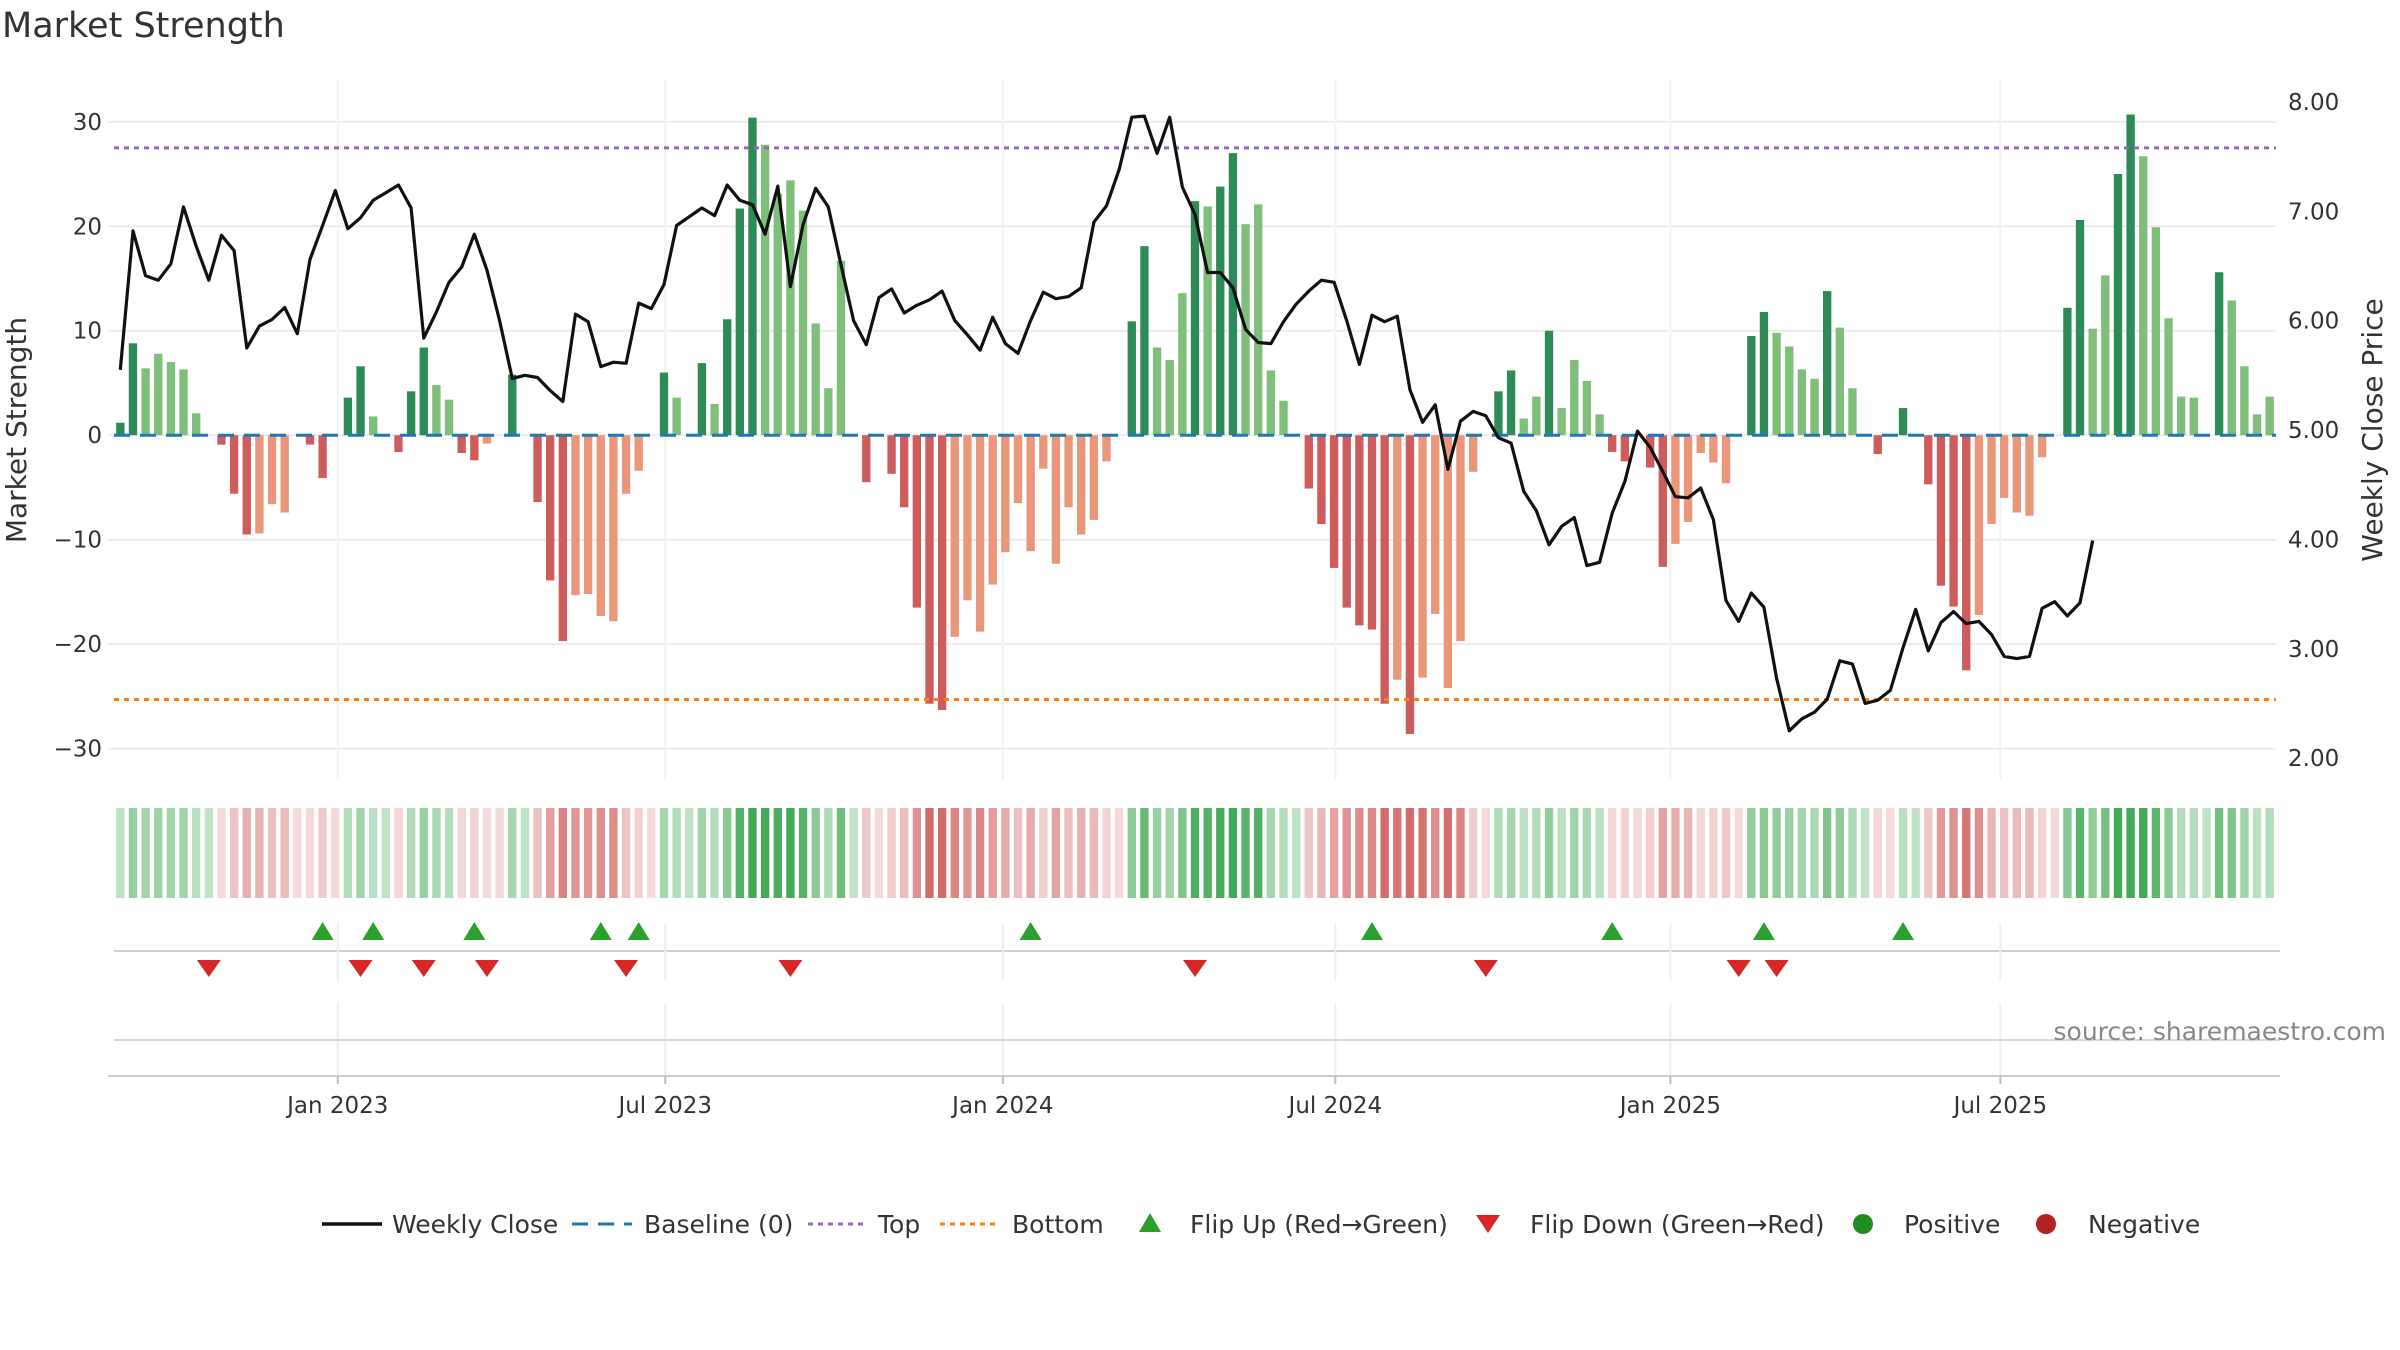 Image resolution: width=2400 pixels, height=1350 pixels. I want to click on x-tick-label: Jul 2025, so click(2000, 1106).